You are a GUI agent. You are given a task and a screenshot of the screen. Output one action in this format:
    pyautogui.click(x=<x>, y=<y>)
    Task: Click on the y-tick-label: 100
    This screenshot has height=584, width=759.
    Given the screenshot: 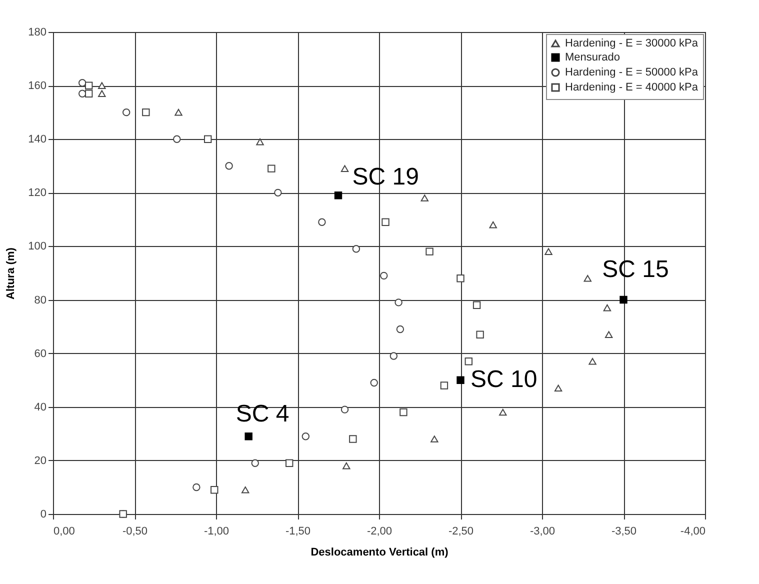 What is the action you would take?
    pyautogui.click(x=37, y=246)
    